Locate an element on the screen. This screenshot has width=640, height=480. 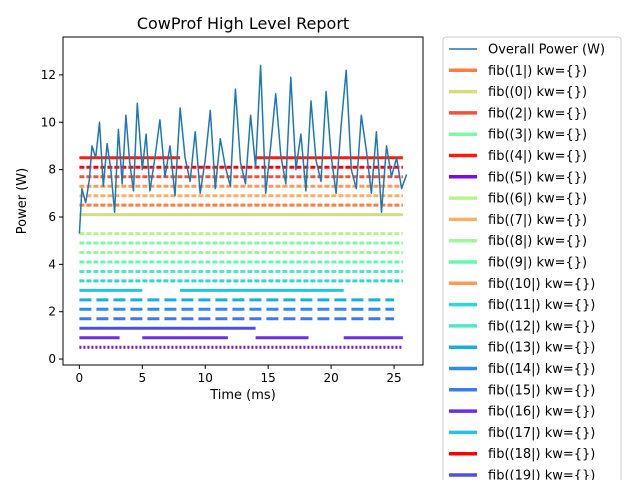
legend-label-14: fib((13|) kw={}) is located at coordinates (541, 348).